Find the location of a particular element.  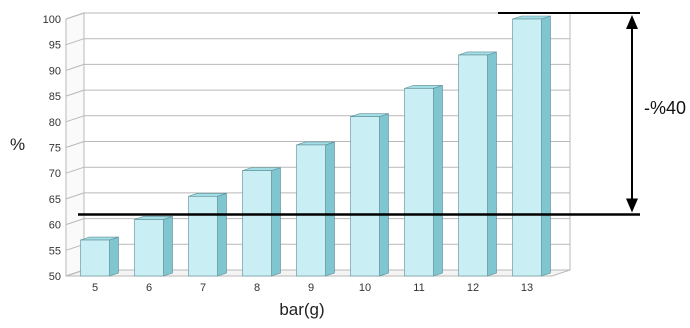

annotation-label: -%40 is located at coordinates (665, 108).